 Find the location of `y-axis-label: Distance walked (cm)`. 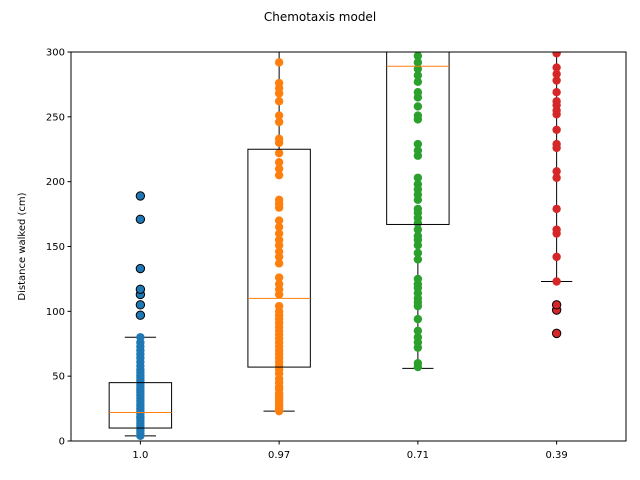

y-axis-label: Distance walked (cm) is located at coordinates (22, 246).